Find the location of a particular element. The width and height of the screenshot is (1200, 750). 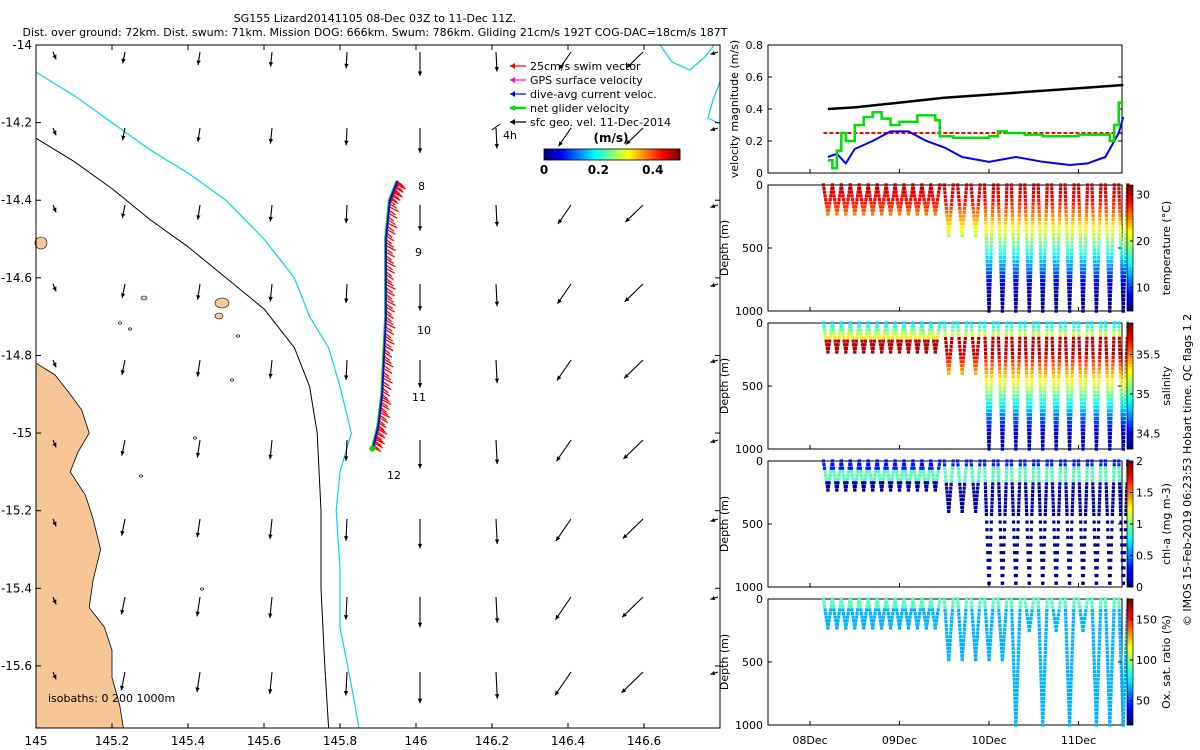

time-tick-label: 09Dec is located at coordinates (899, 740).